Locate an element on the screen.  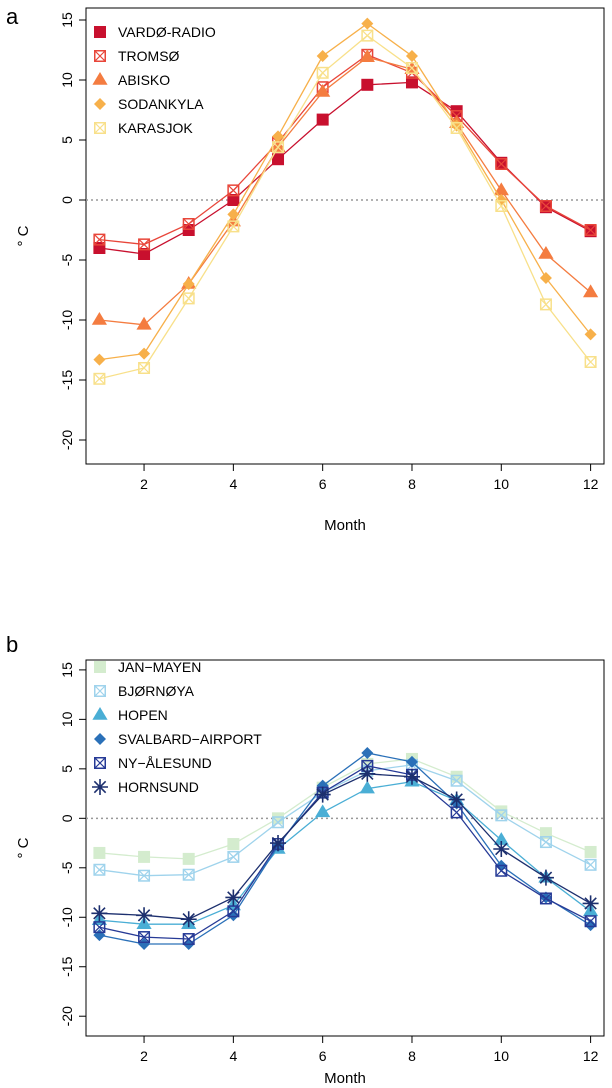
legend-marker is located at coordinates (100, 32).